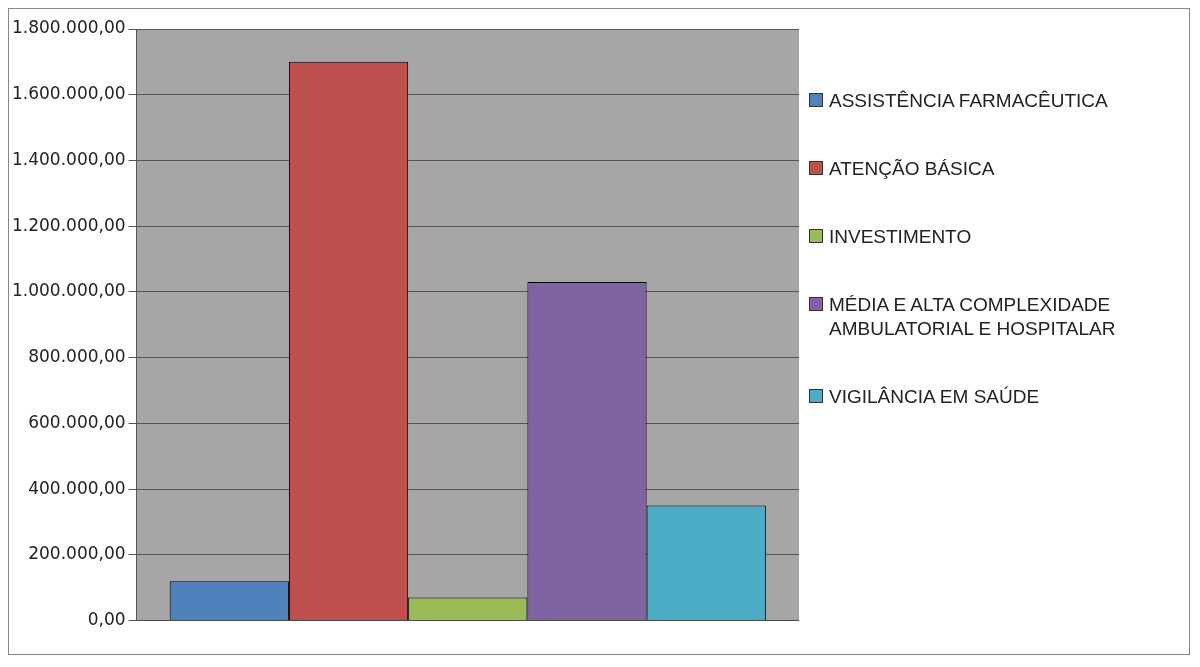 Image resolution: width=1200 pixels, height=667 pixels. What do you see at coordinates (77, 421) in the screenshot?
I see `y-tick-label: 600.000,00` at bounding box center [77, 421].